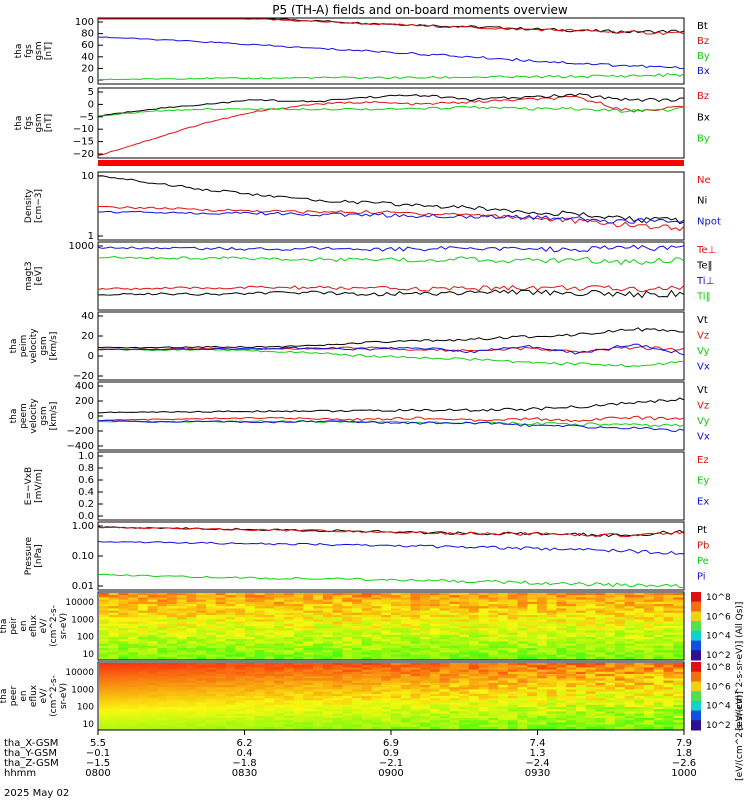 Image resolution: width=750 pixels, height=800 pixels. What do you see at coordinates (24, 346) in the screenshot?
I see `ylabel-line: peim` at bounding box center [24, 346].